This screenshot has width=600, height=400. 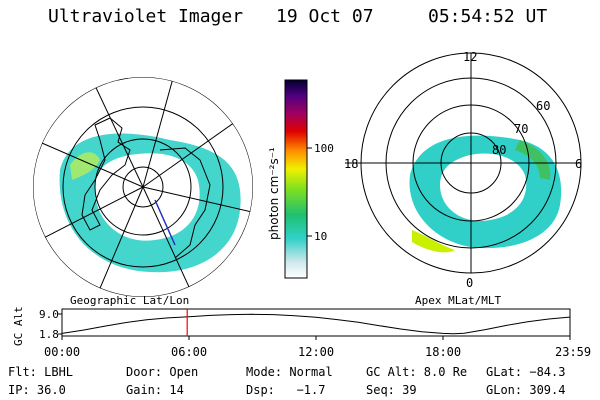 I want to click on info-gain: Gain: 14, so click(x=155, y=390).